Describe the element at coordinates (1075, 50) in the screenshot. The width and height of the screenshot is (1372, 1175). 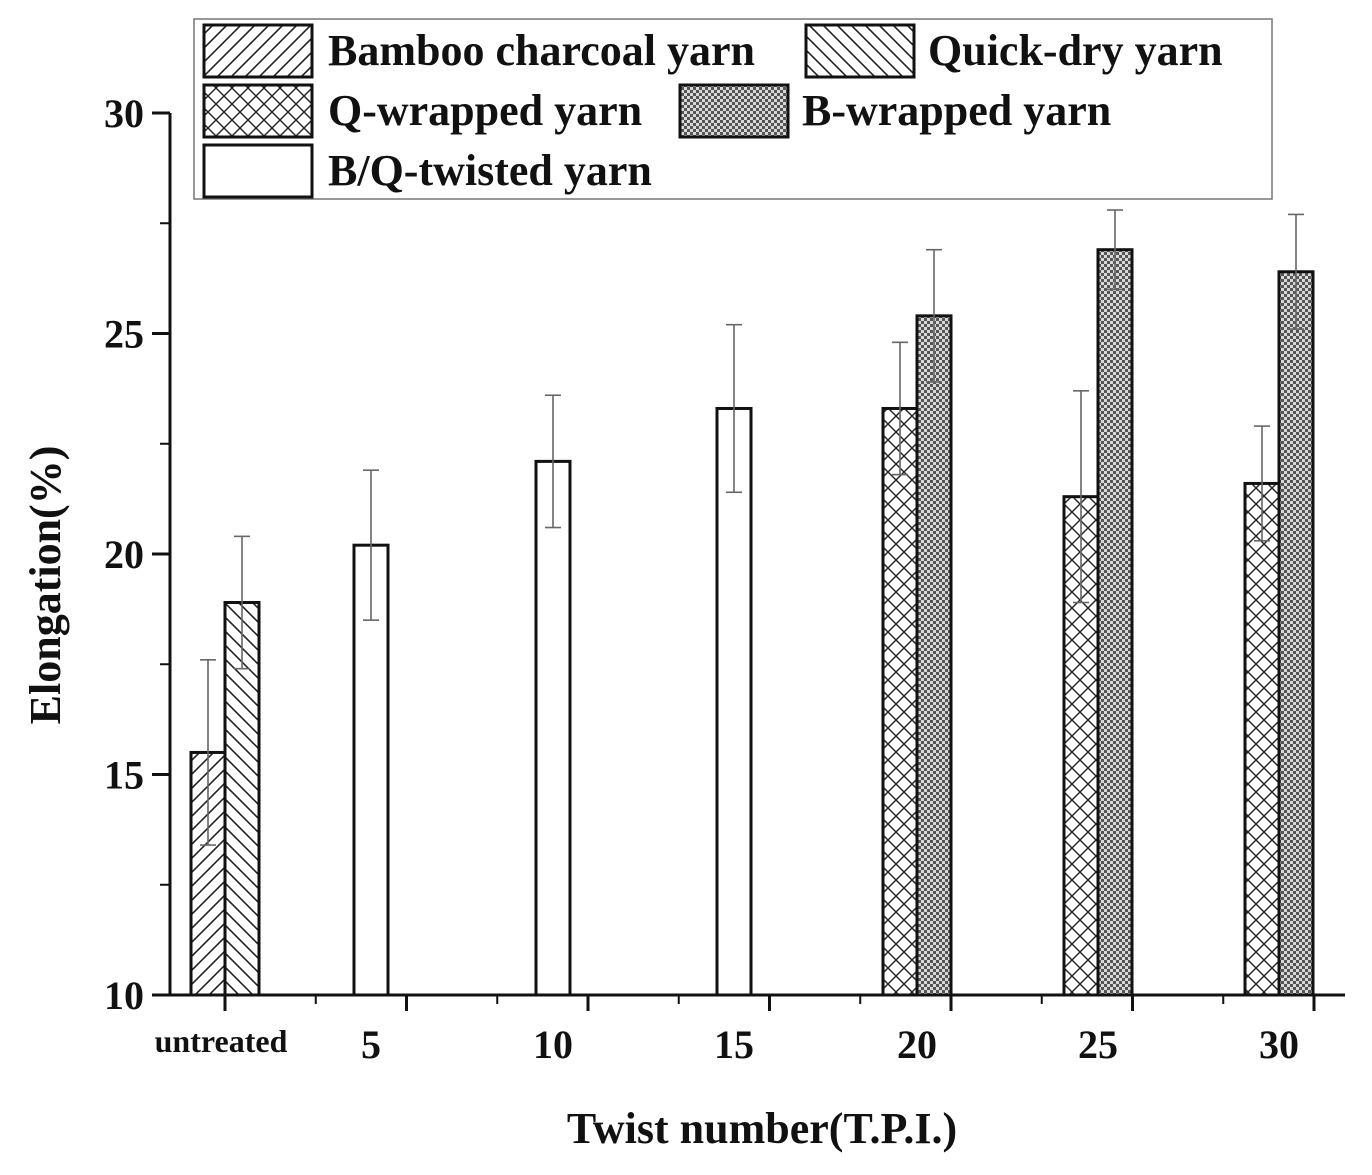
I see `legend-label: Quick-dry yarn` at that location.